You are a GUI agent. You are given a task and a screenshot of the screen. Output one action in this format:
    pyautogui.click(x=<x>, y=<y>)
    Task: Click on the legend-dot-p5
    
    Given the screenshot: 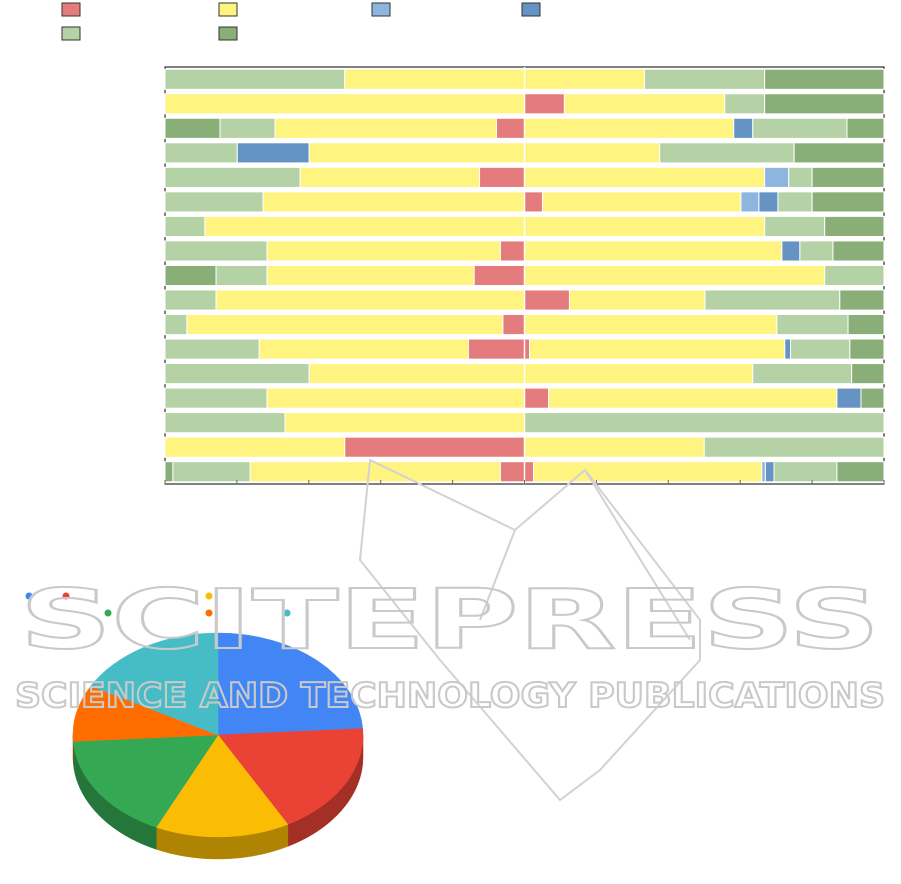 What is the action you would take?
    pyautogui.click(x=209, y=613)
    